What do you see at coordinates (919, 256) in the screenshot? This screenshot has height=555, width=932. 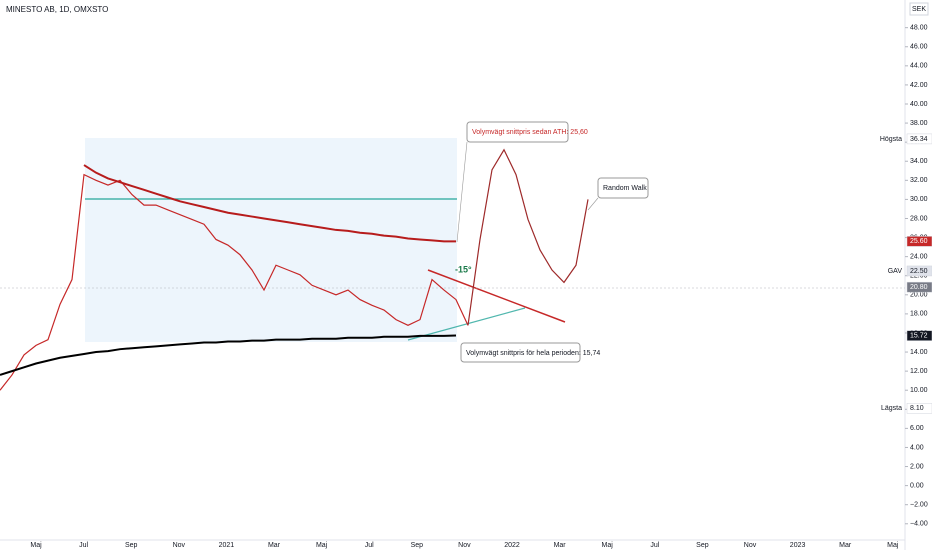 I see `y-tick-label: 24.00` at bounding box center [919, 256].